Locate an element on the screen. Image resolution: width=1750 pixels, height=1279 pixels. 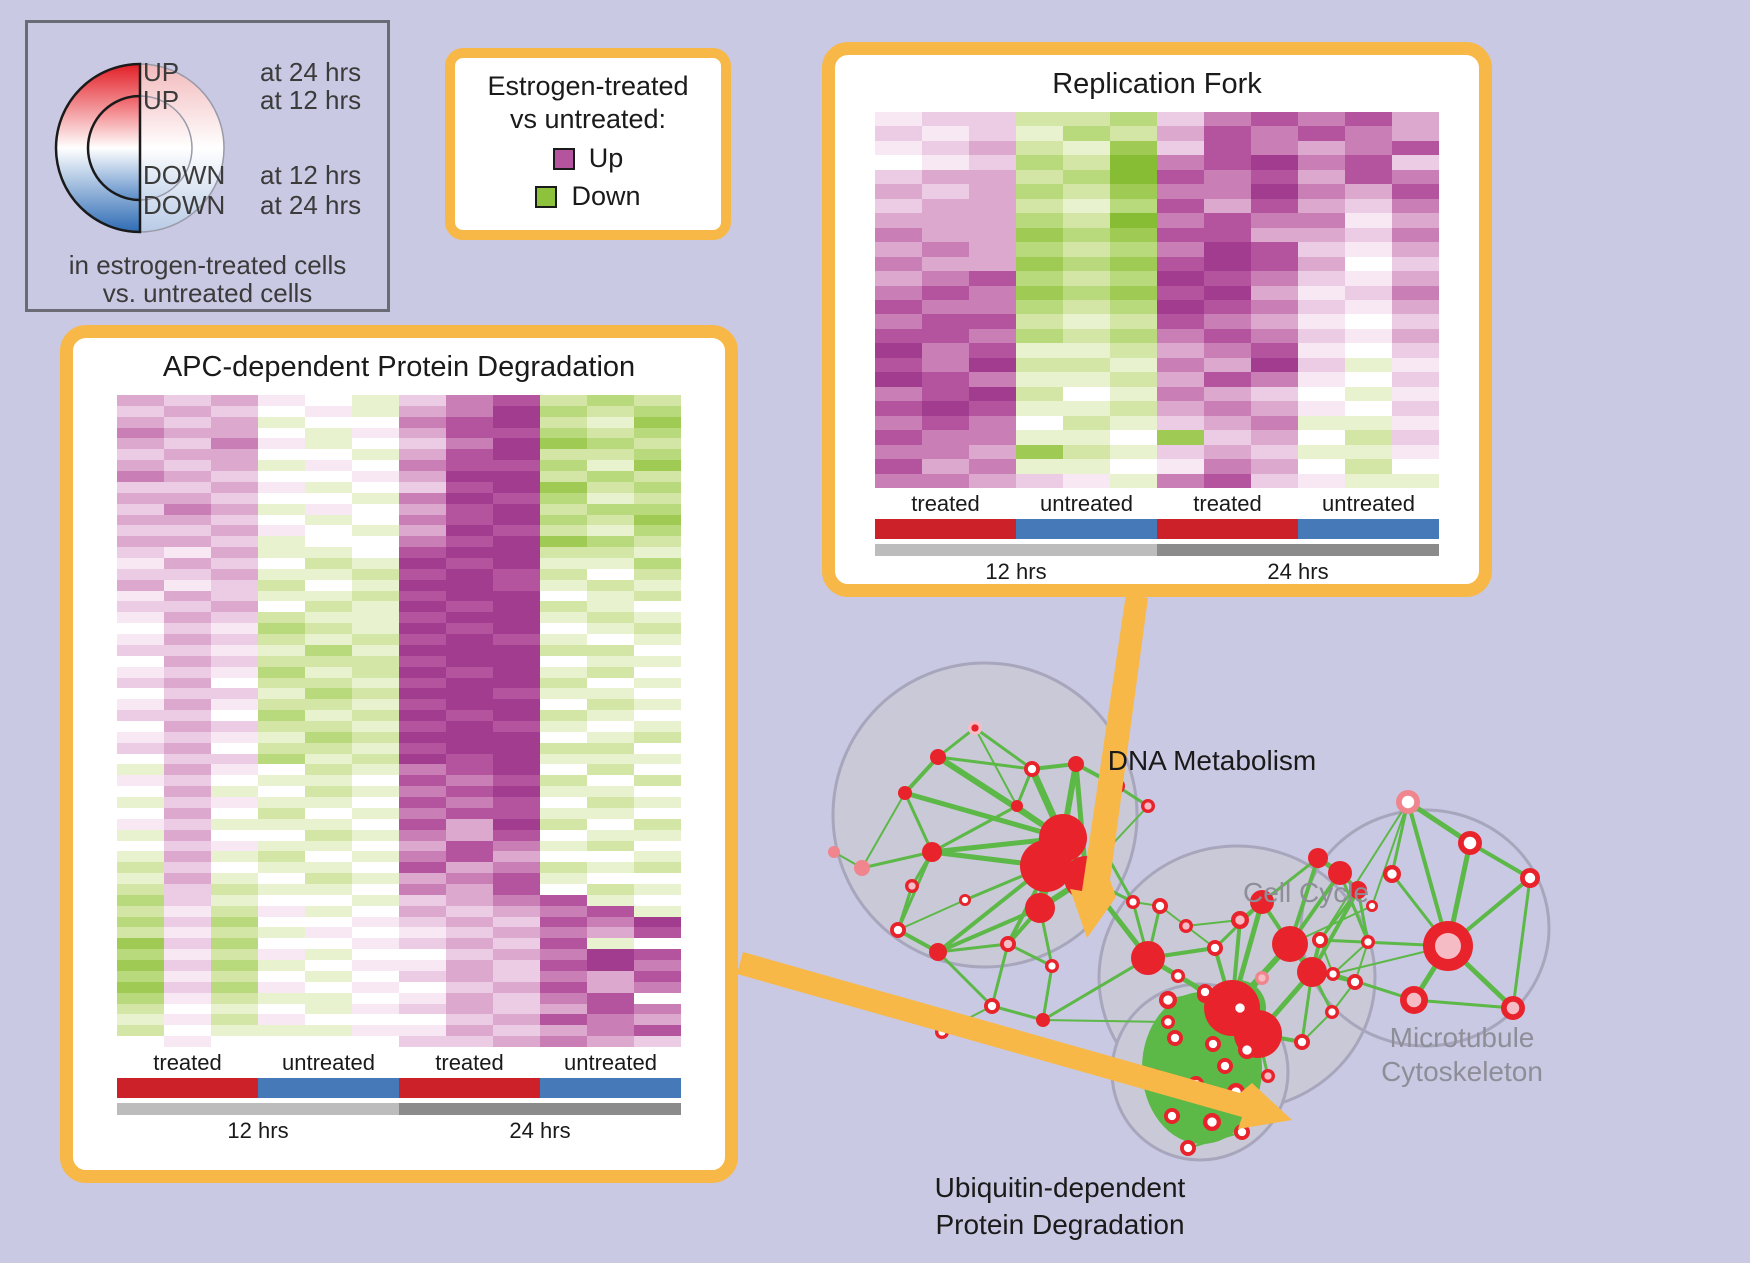
condition-label: treated is located at coordinates (469, 1062).